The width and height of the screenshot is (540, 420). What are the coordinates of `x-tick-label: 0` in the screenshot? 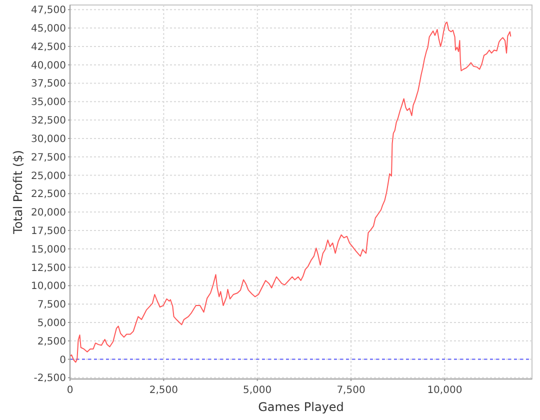 It's located at (70, 390).